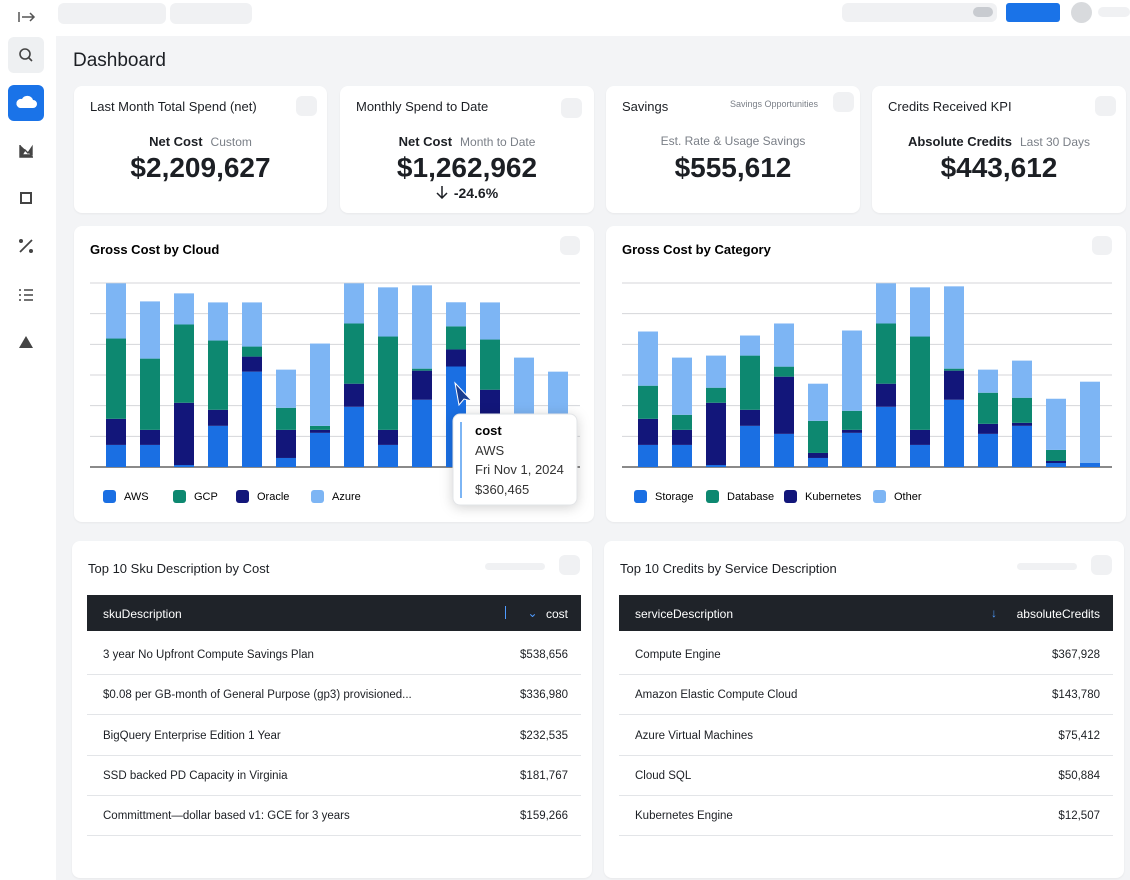 The width and height of the screenshot is (1130, 880). What do you see at coordinates (467, 167) in the screenshot?
I see `kpi-value: $1,262,962` at bounding box center [467, 167].